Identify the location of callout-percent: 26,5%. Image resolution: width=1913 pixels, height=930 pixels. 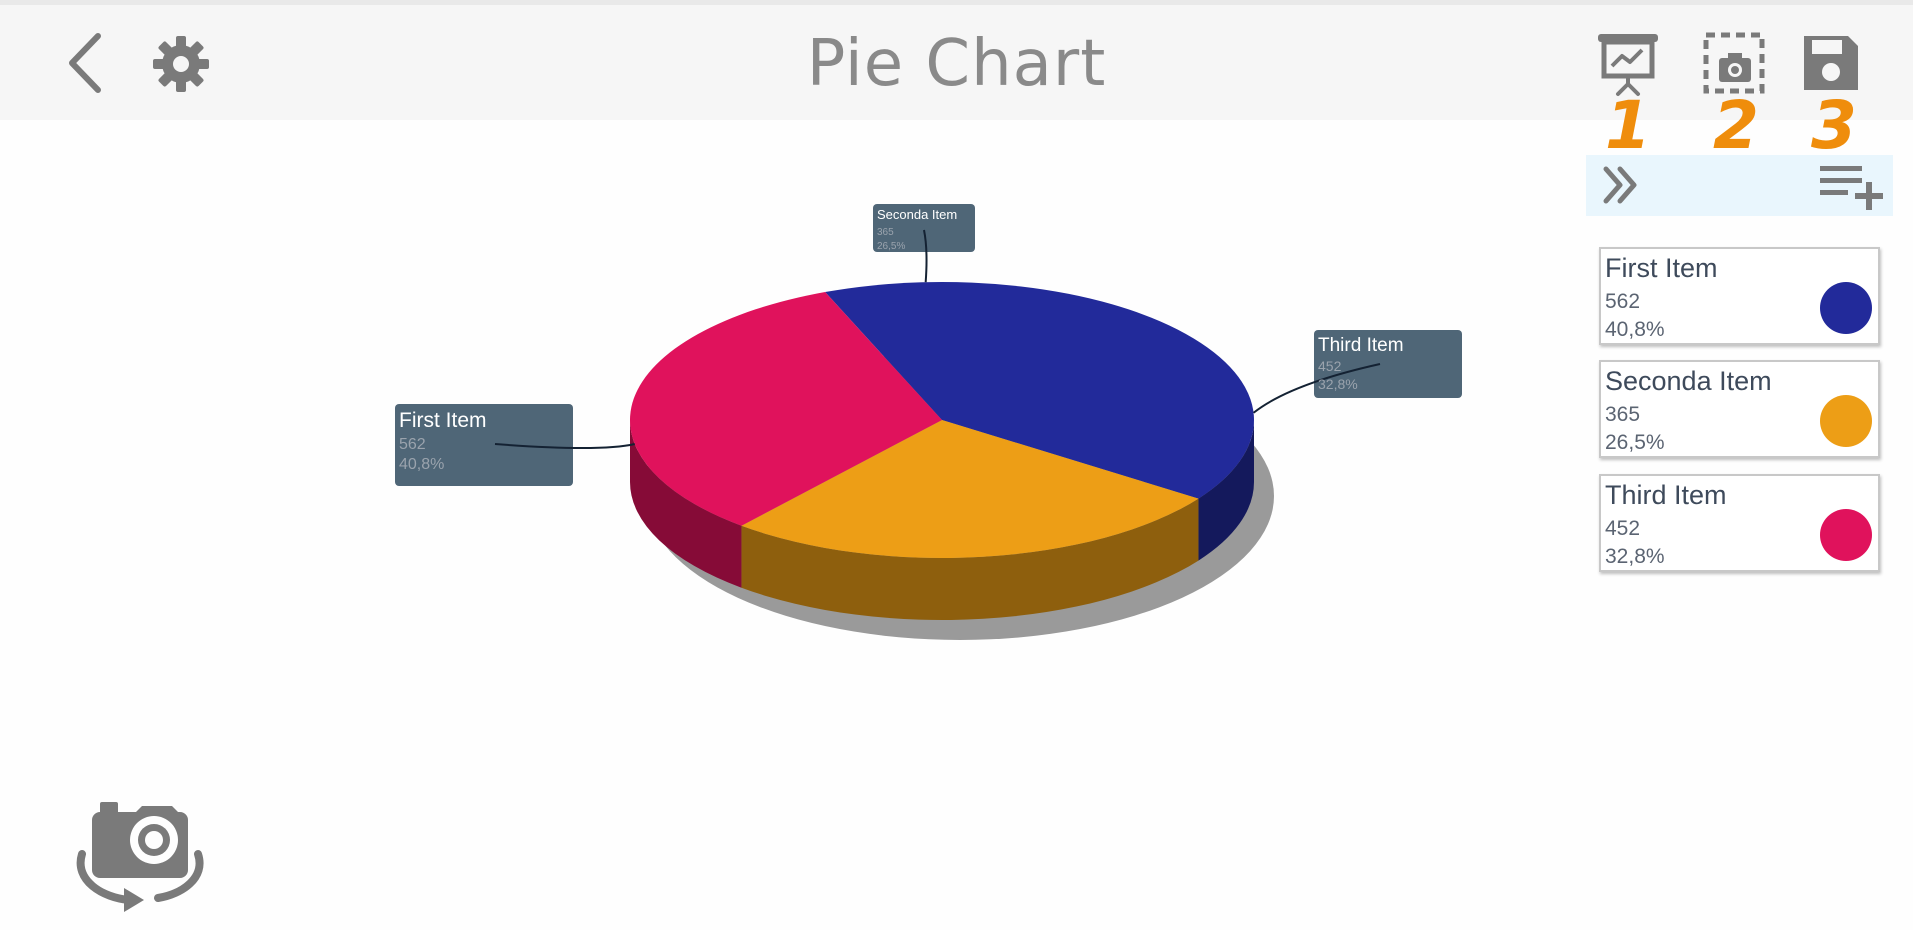
(891, 246).